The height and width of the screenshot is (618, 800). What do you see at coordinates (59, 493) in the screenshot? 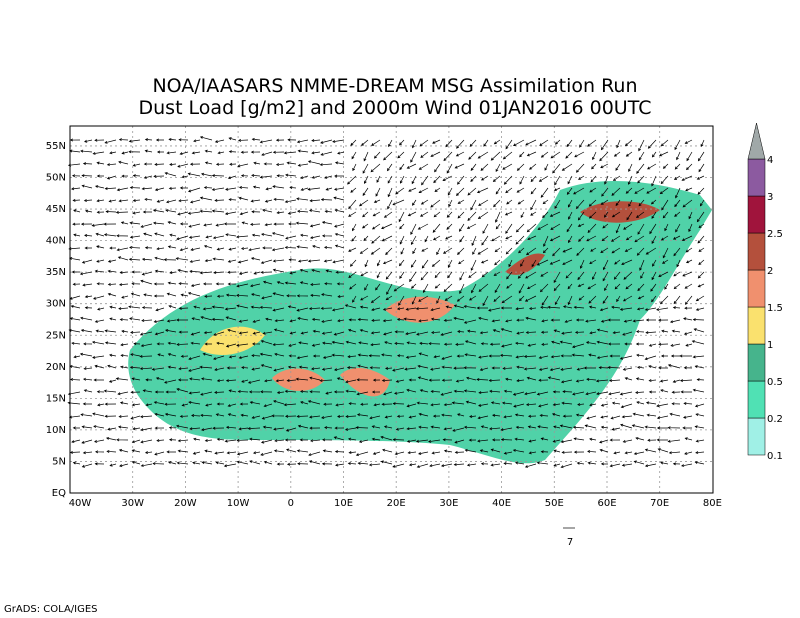
I see `lat-tick-label: EQ` at bounding box center [59, 493].